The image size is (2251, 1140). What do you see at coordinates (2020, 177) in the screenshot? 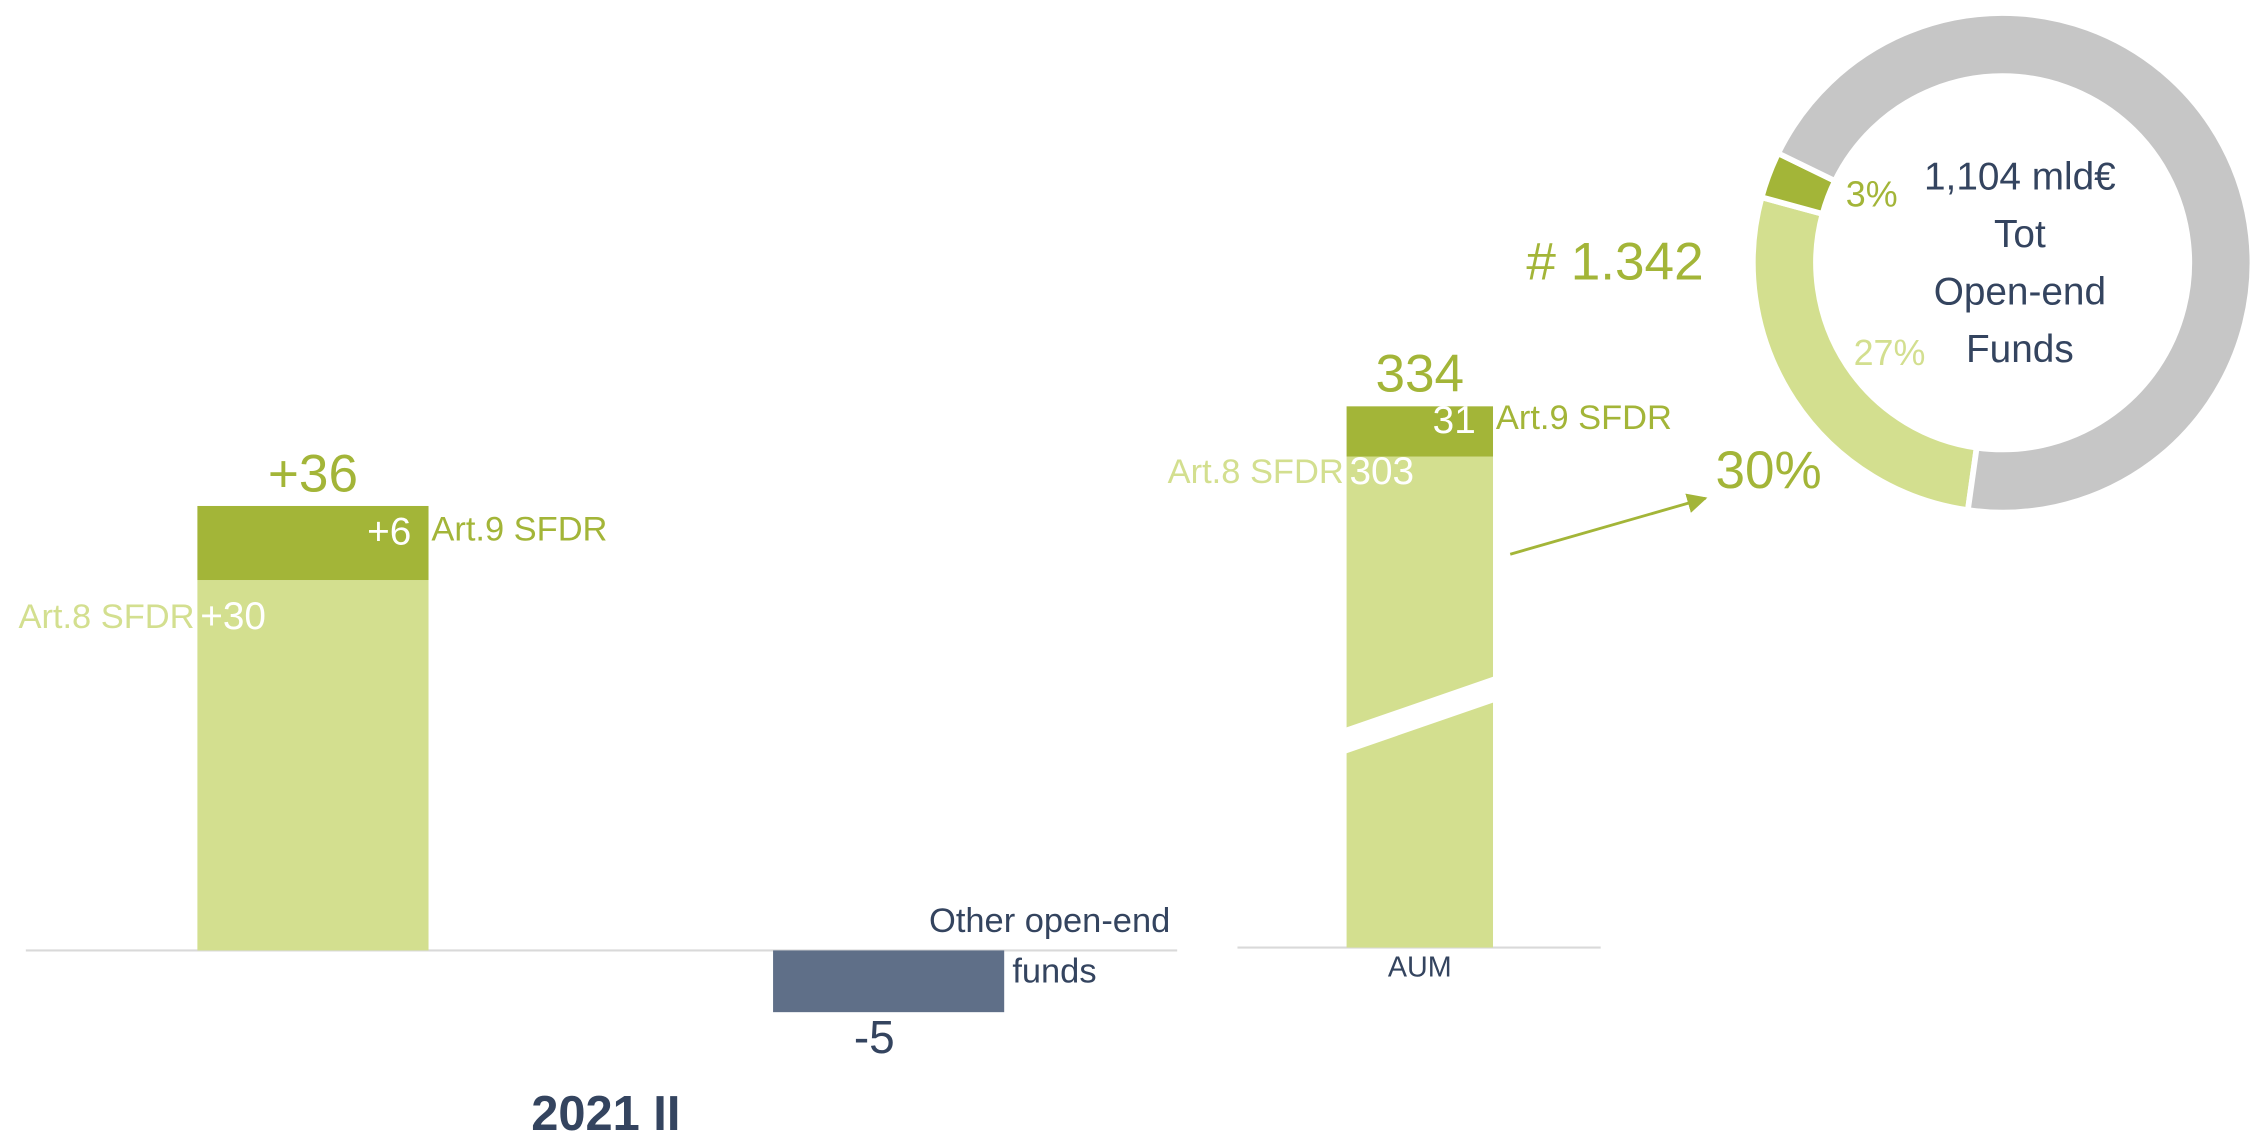
I see `center-text: 1,104 mld€` at bounding box center [2020, 177].